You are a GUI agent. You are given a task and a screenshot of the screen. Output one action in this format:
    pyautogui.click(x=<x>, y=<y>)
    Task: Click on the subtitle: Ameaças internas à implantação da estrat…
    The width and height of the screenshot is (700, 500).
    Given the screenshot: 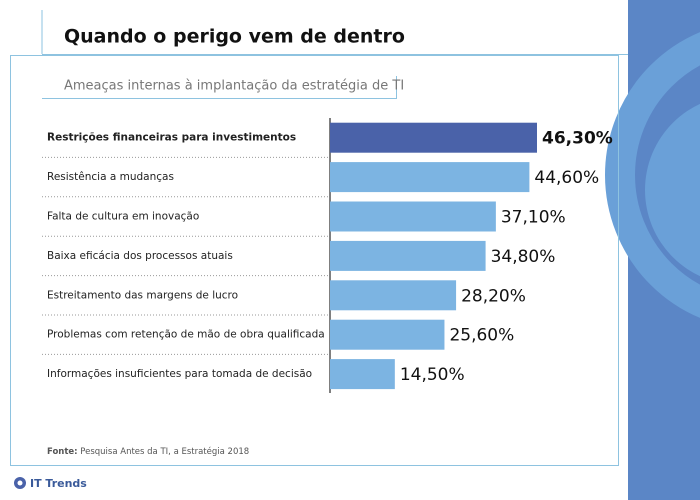 What is the action you would take?
    pyautogui.click(x=234, y=86)
    